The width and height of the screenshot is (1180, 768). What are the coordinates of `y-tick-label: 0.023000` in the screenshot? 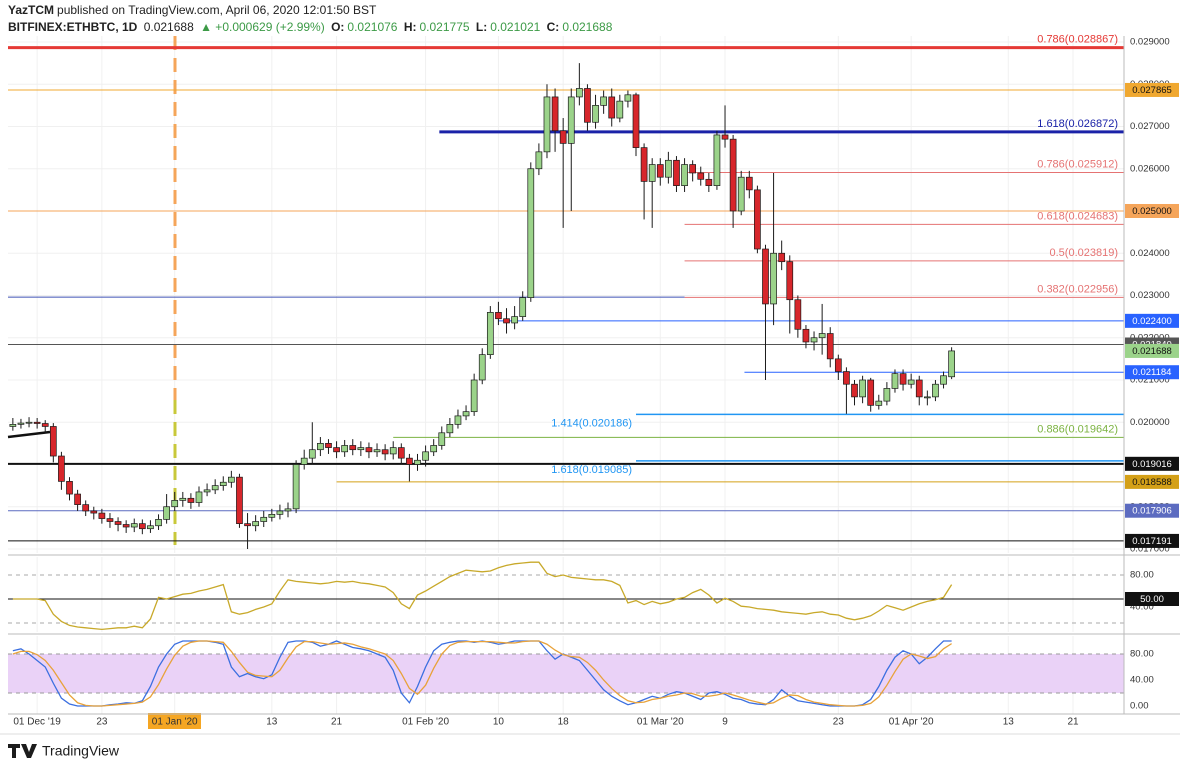 It's located at (1150, 295).